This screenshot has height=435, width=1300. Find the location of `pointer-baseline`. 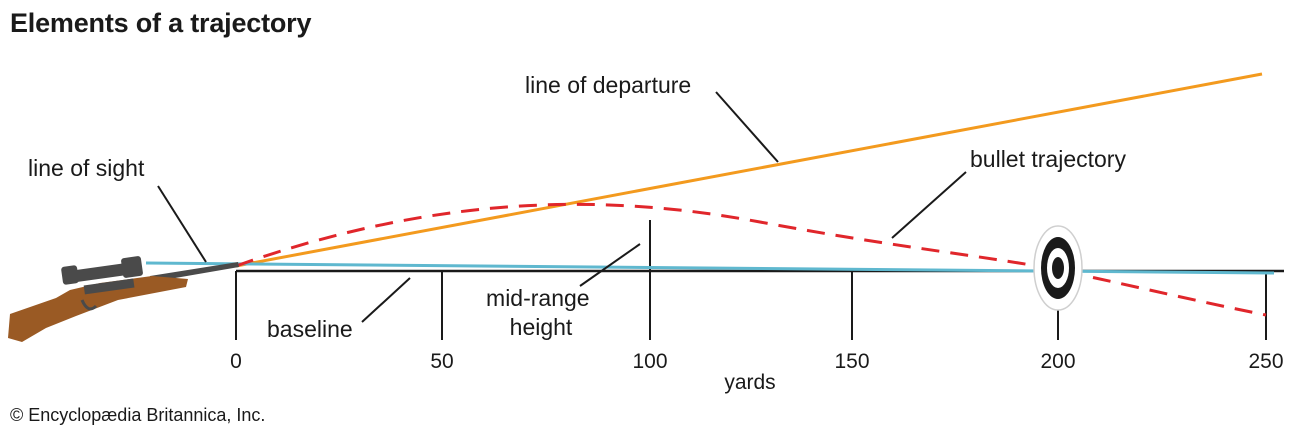

pointer-baseline is located at coordinates (386, 300).